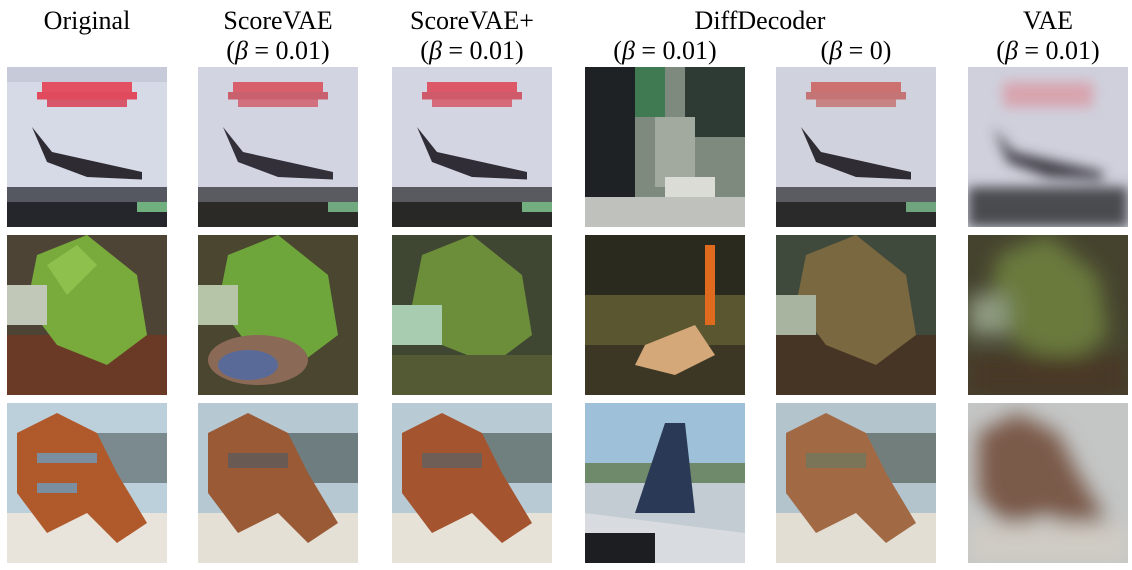 The image size is (1132, 570). What do you see at coordinates (278, 483) in the screenshot?
I see `image-scorevae-horse` at bounding box center [278, 483].